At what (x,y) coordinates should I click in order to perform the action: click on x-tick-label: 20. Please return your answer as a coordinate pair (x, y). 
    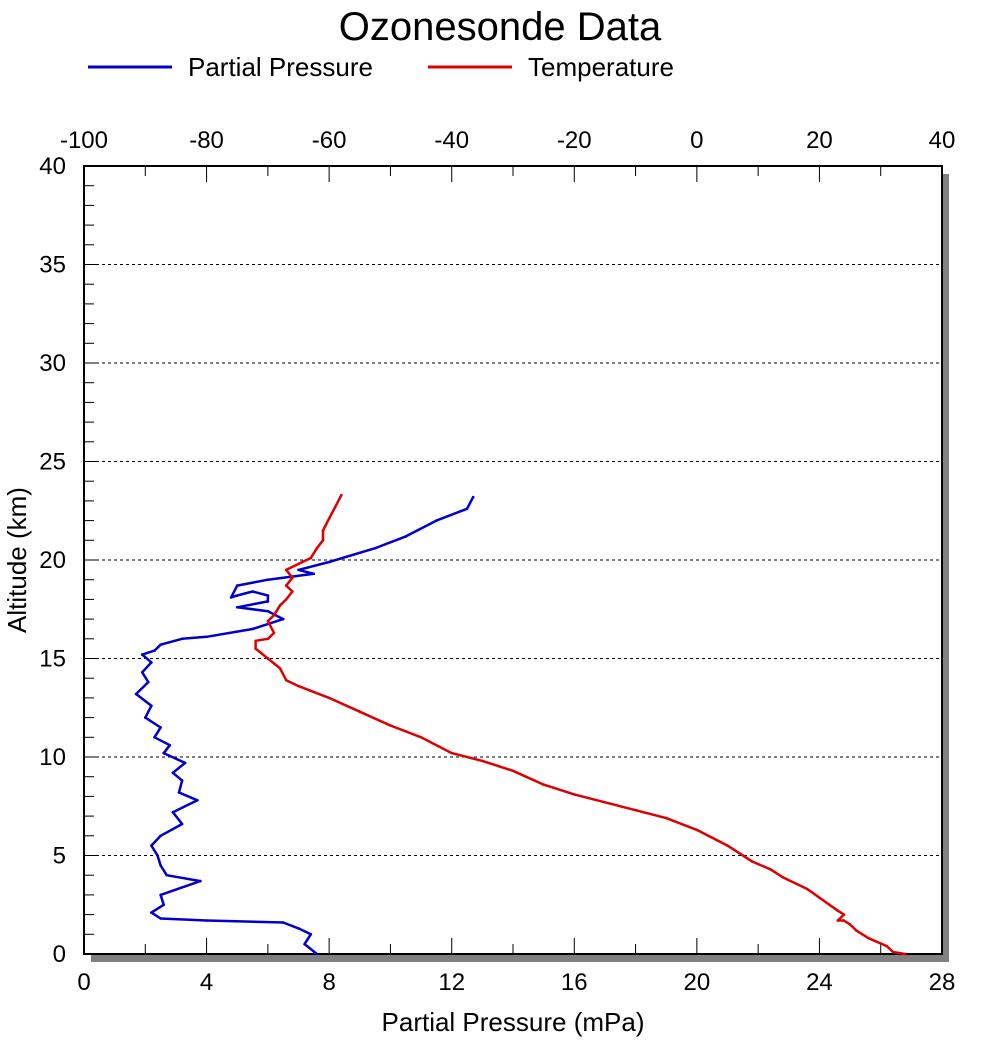
    Looking at the image, I should click on (697, 982).